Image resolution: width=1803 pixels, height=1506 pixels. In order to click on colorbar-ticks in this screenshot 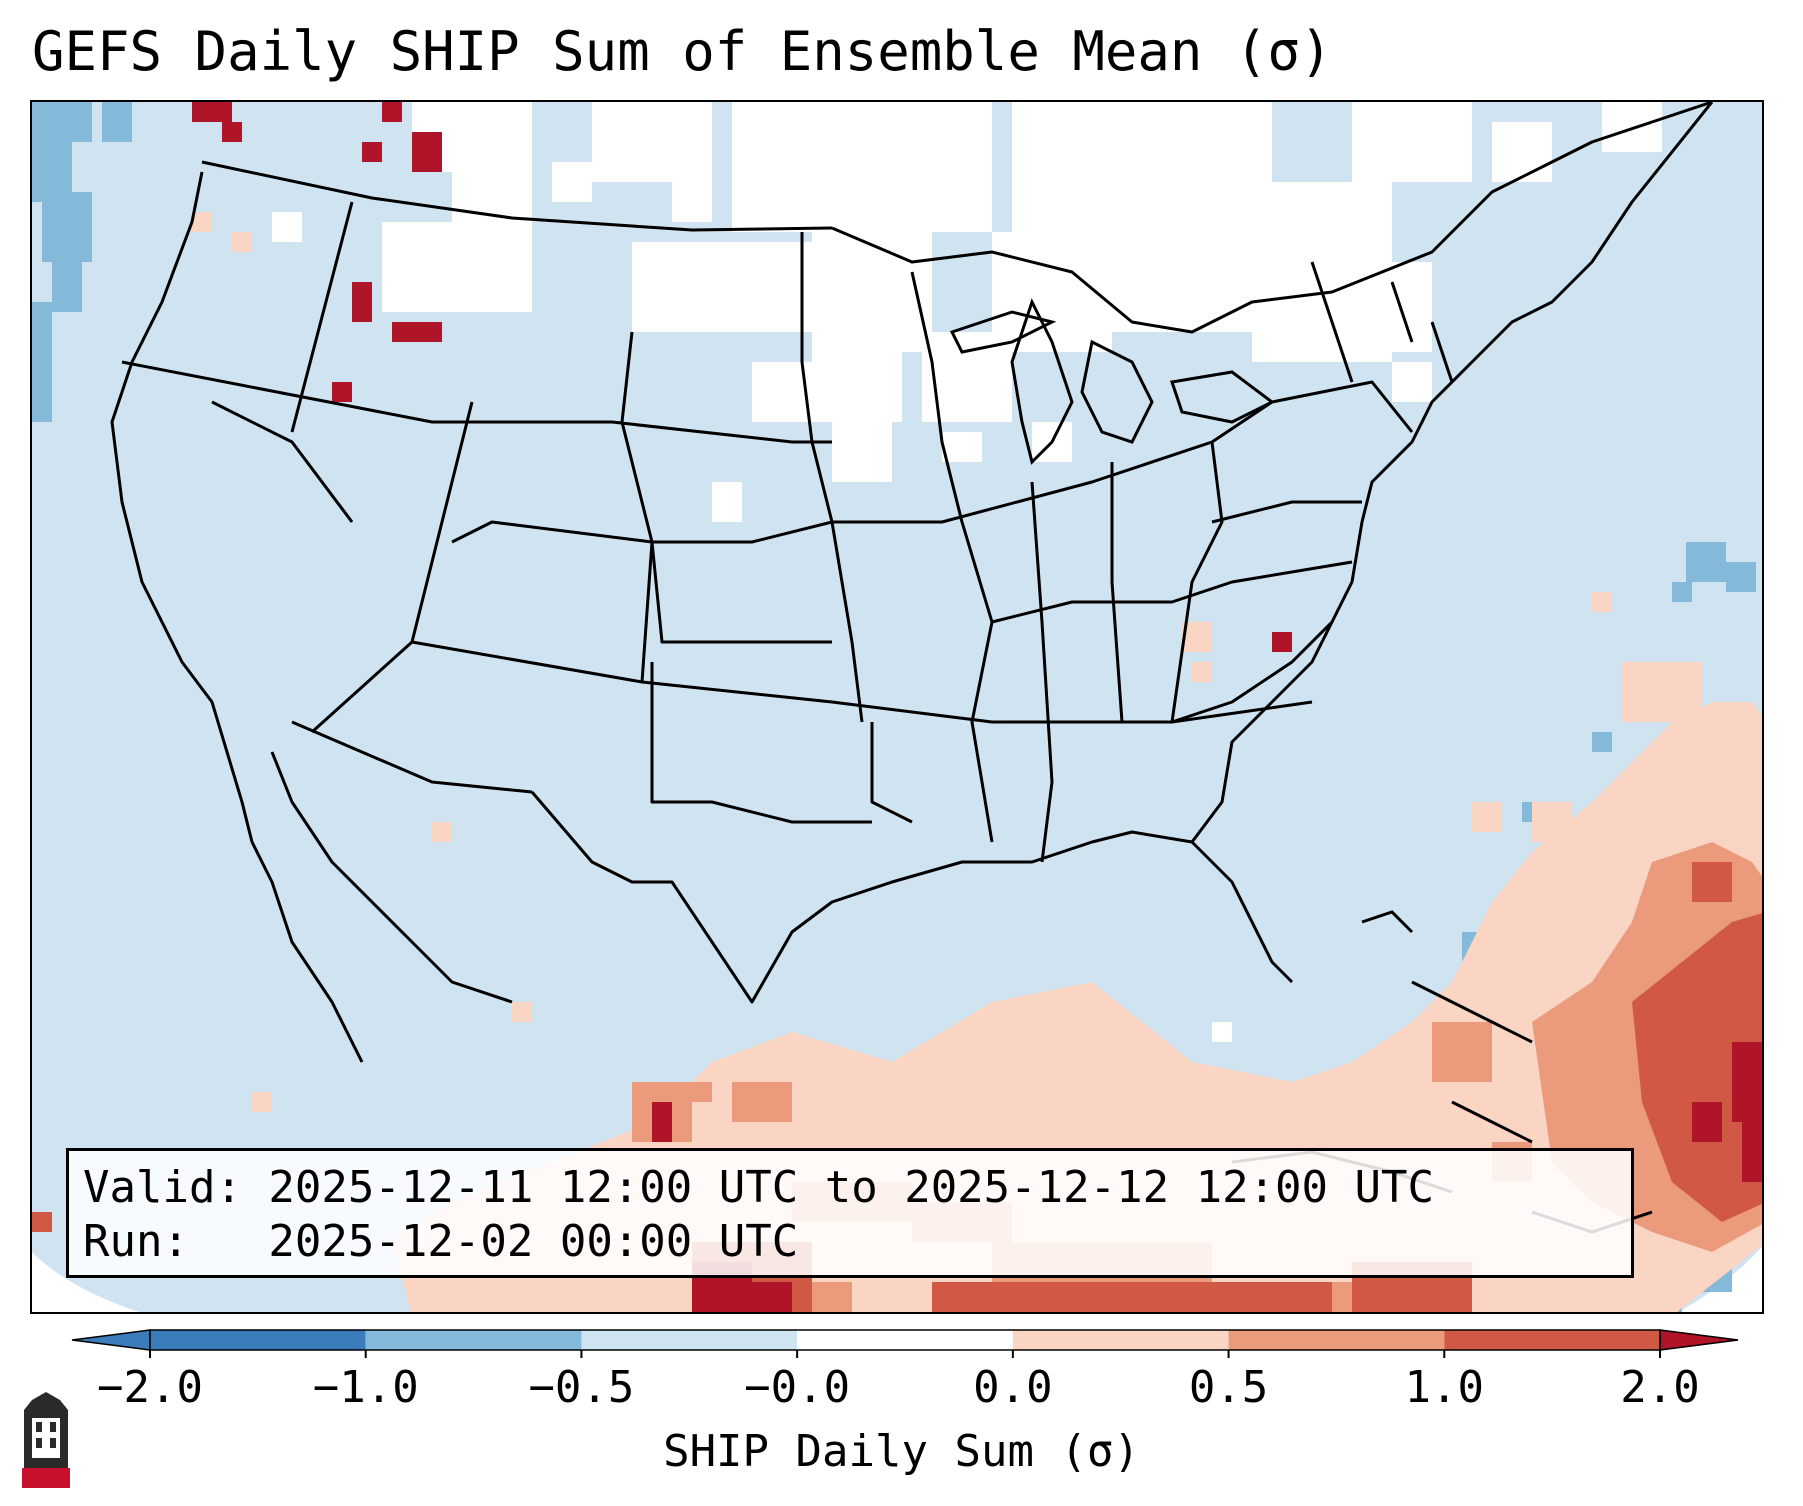, I will do `click(905, 1354)`.